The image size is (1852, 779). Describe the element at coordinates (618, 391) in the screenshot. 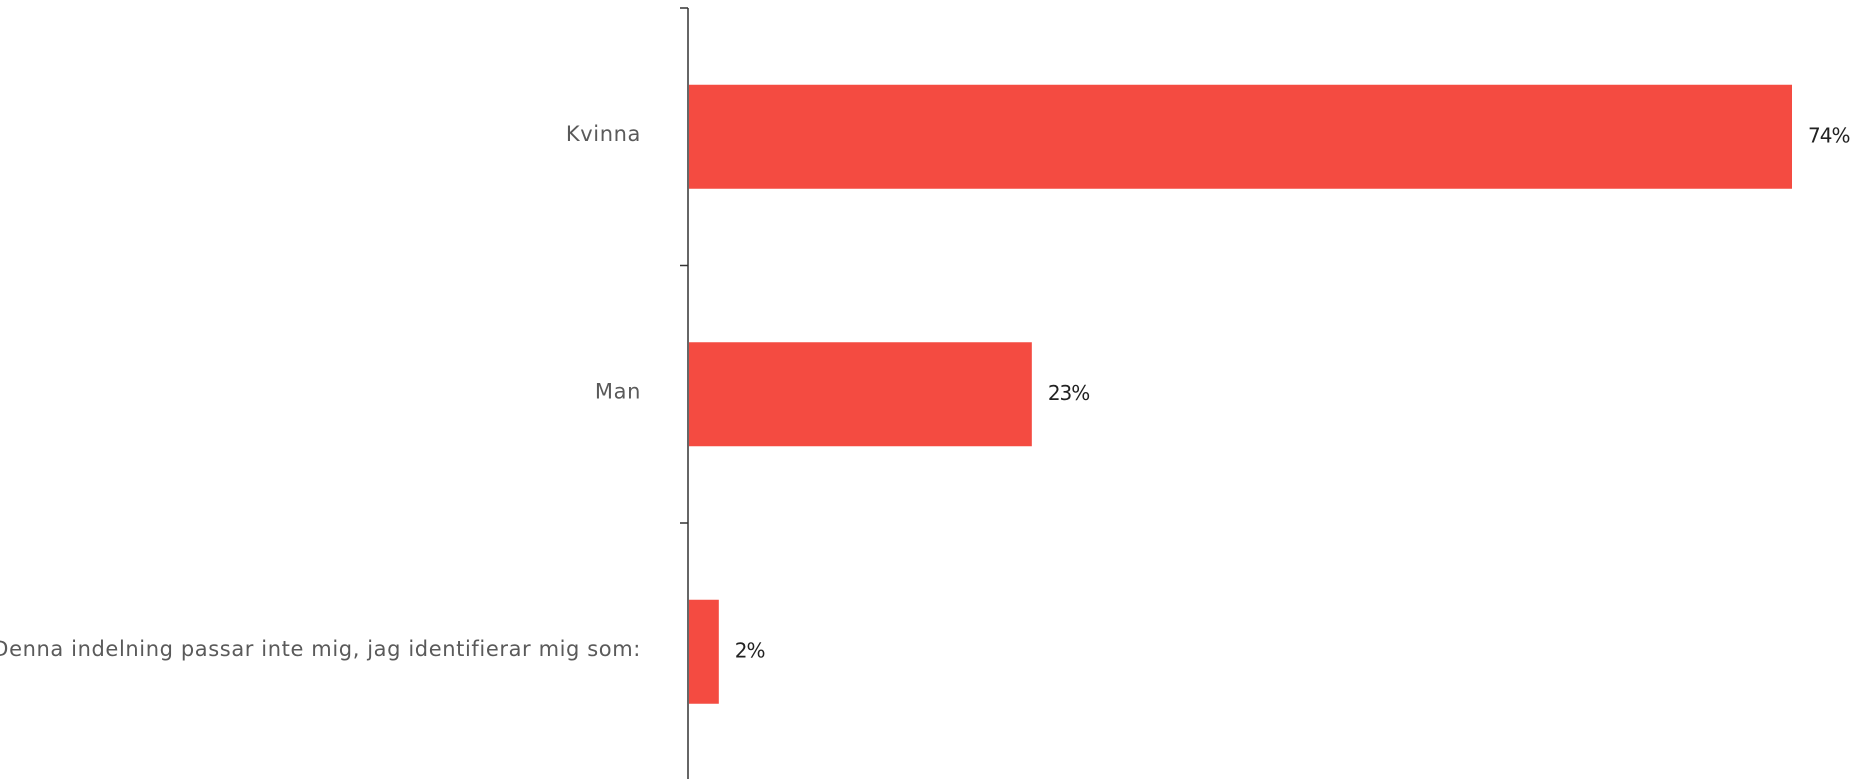

I see `category-label: Man` at that location.